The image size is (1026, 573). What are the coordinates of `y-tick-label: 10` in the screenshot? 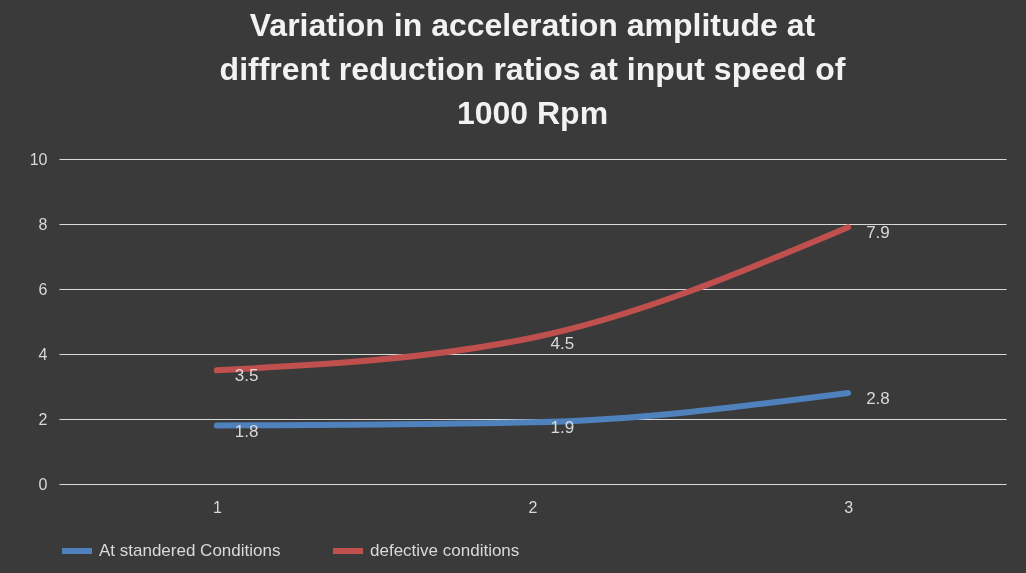 It's located at (38, 159).